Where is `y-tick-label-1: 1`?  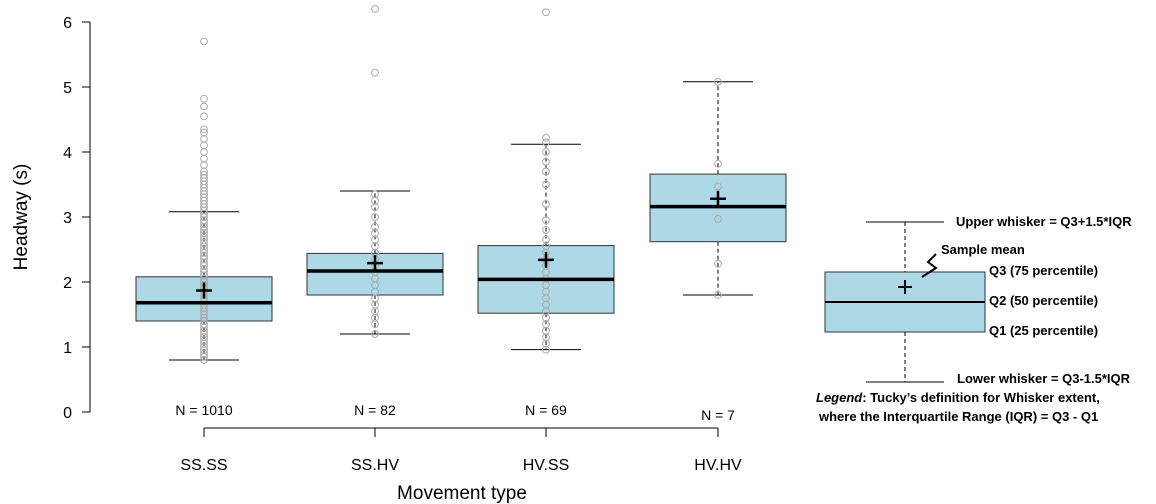 y-tick-label-1: 1 is located at coordinates (67, 348).